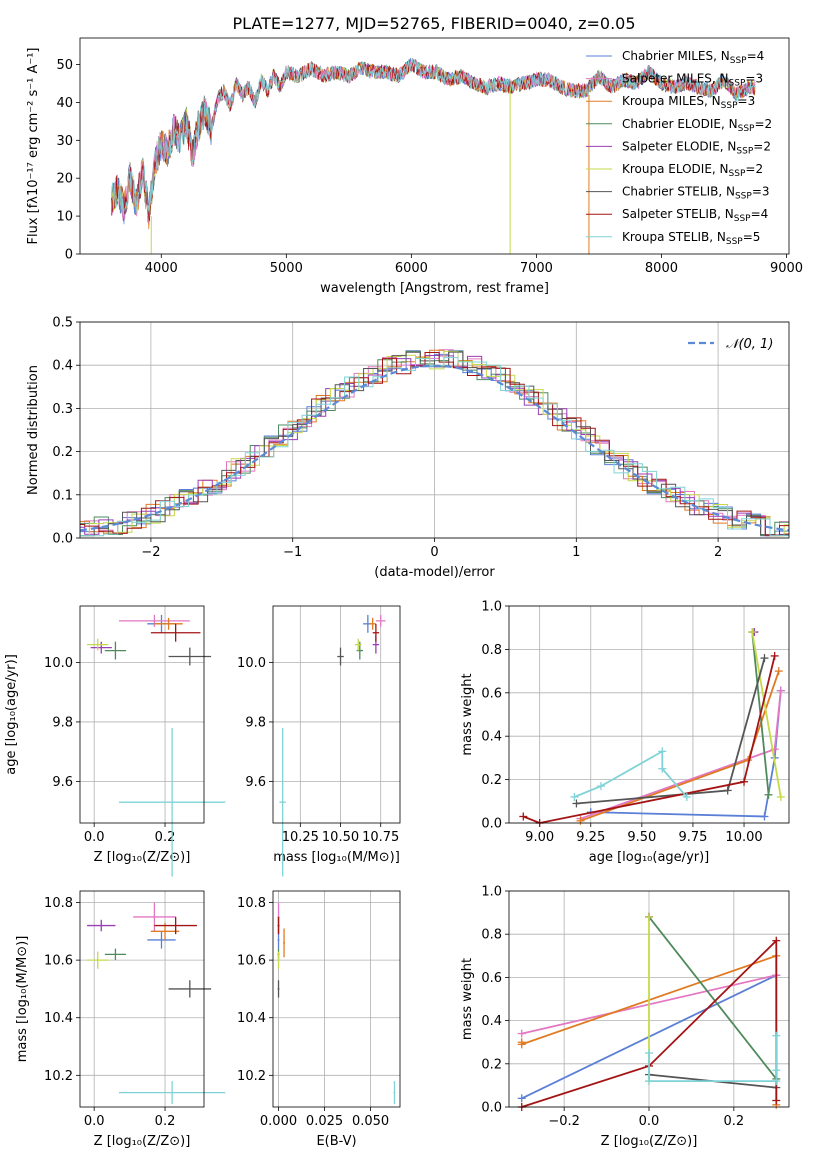 The height and width of the screenshot is (1174, 819). Describe the element at coordinates (536, 268) in the screenshot. I see `x-tick-label: 7000` at that location.